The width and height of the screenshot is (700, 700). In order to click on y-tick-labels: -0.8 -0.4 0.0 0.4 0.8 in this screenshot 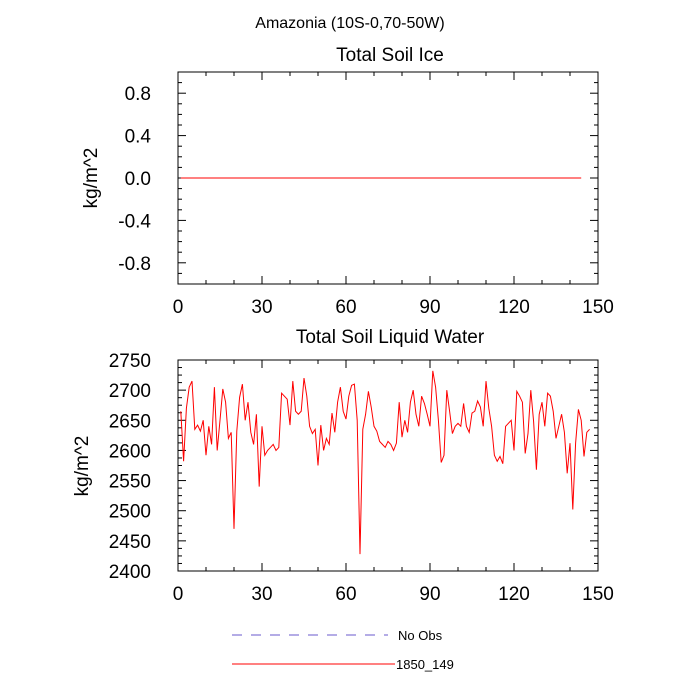, I will do `click(134, 179)`.